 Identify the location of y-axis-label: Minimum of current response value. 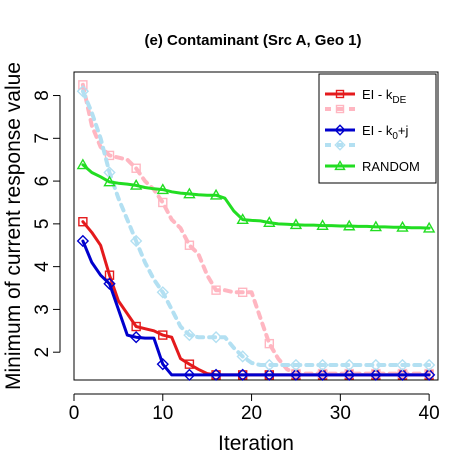
(13, 226).